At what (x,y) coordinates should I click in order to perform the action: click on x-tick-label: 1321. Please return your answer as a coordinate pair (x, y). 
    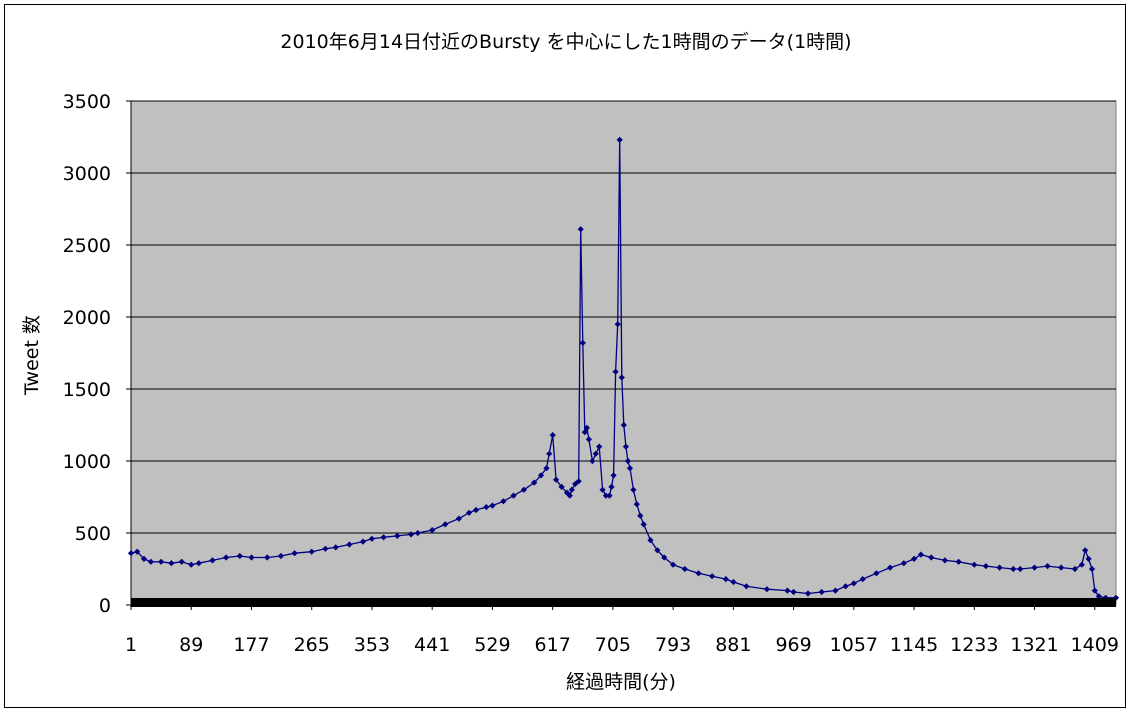
    Looking at the image, I should click on (1034, 645).